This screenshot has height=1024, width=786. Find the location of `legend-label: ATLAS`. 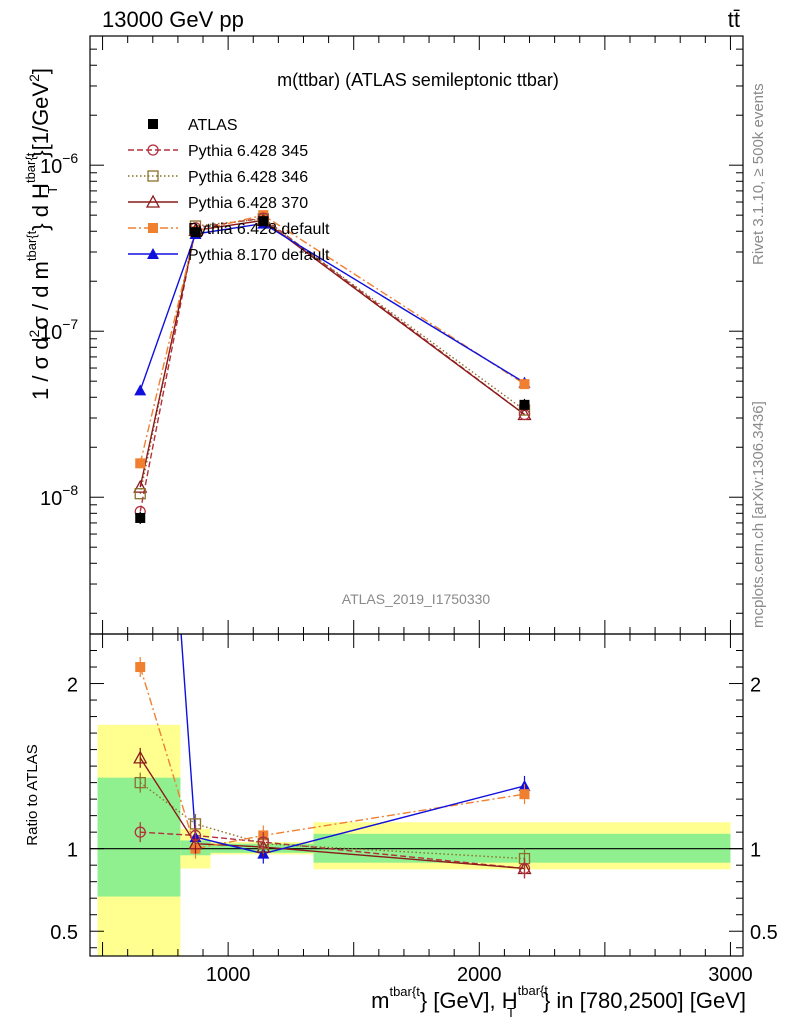

legend-label: ATLAS is located at coordinates (213, 125).